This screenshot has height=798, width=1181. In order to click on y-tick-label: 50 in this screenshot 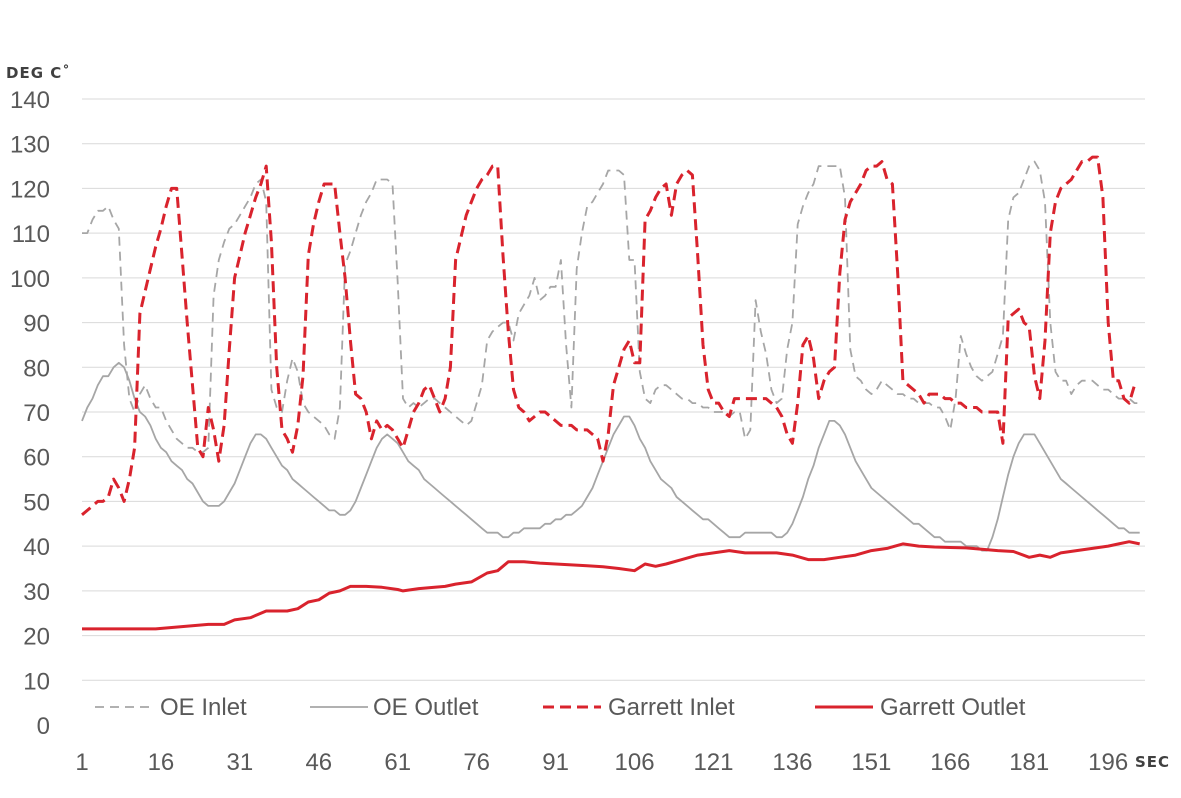, I will do `click(36, 502)`.